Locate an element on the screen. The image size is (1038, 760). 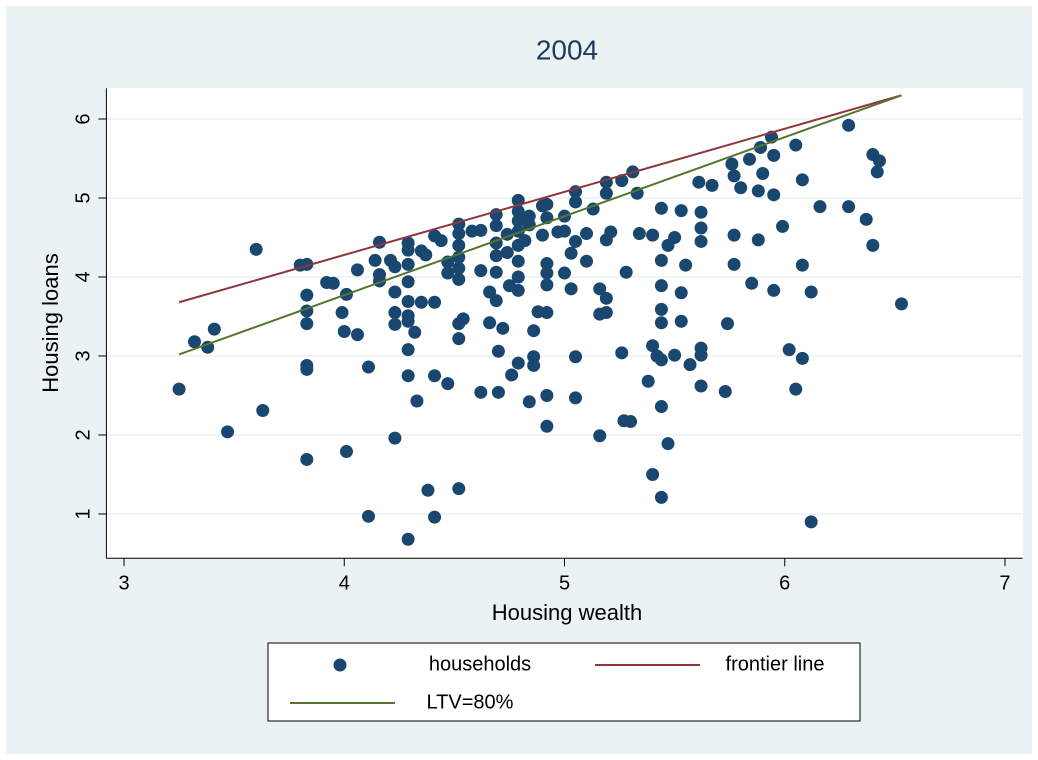
y-tick-label: 6 is located at coordinates (84, 118).